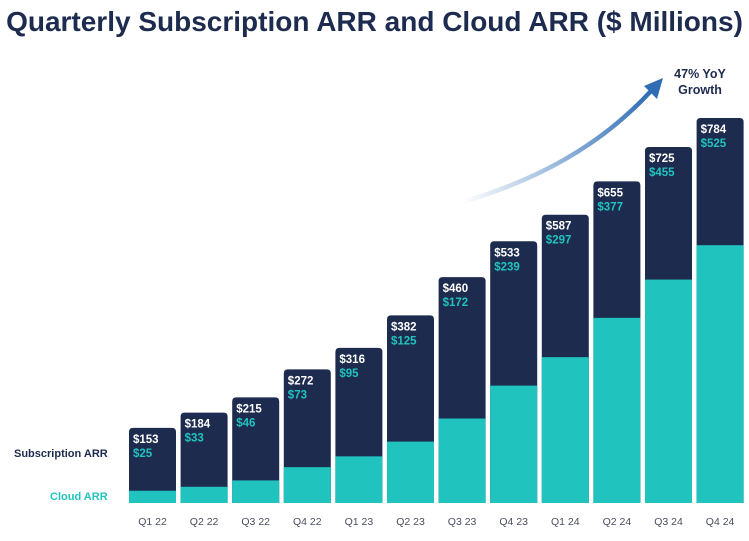  I want to click on data-label-subscription-arr: $272, so click(301, 381).